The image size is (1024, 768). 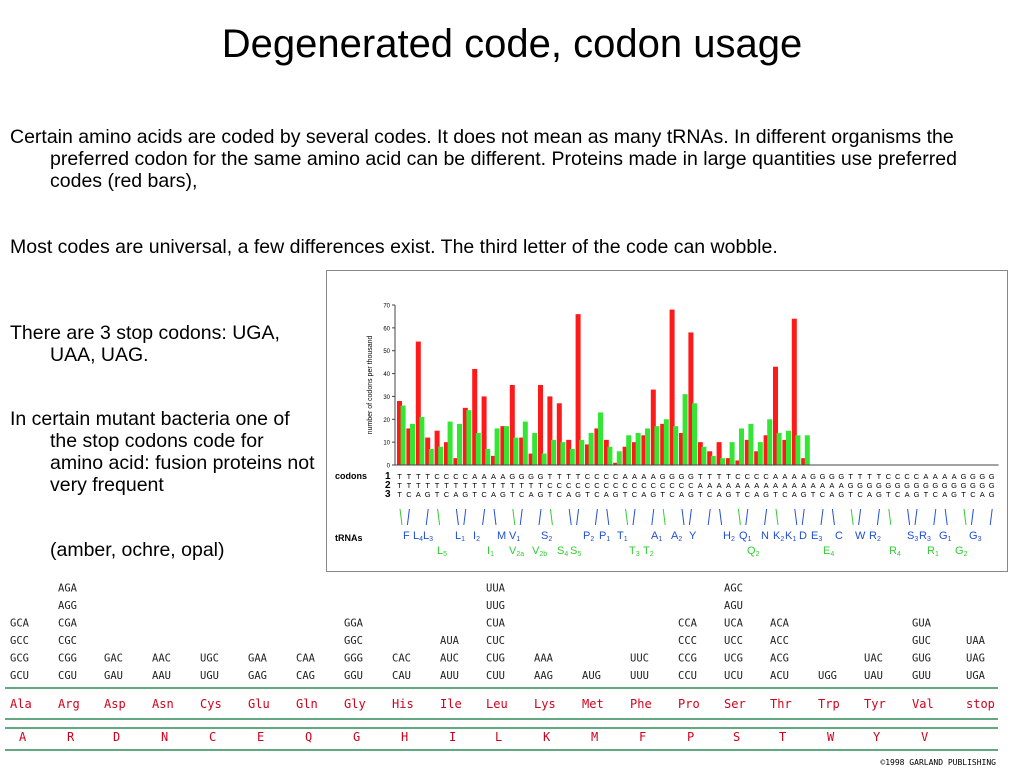 What do you see at coordinates (67, 659) in the screenshot?
I see `codon-cell: CGG` at bounding box center [67, 659].